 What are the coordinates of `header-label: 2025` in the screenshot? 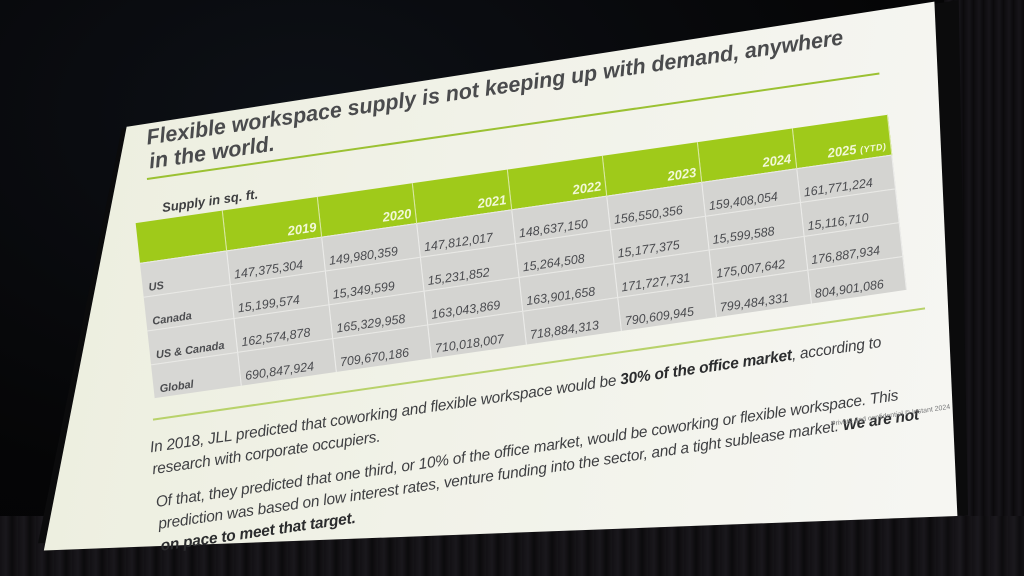 It's located at (842, 151).